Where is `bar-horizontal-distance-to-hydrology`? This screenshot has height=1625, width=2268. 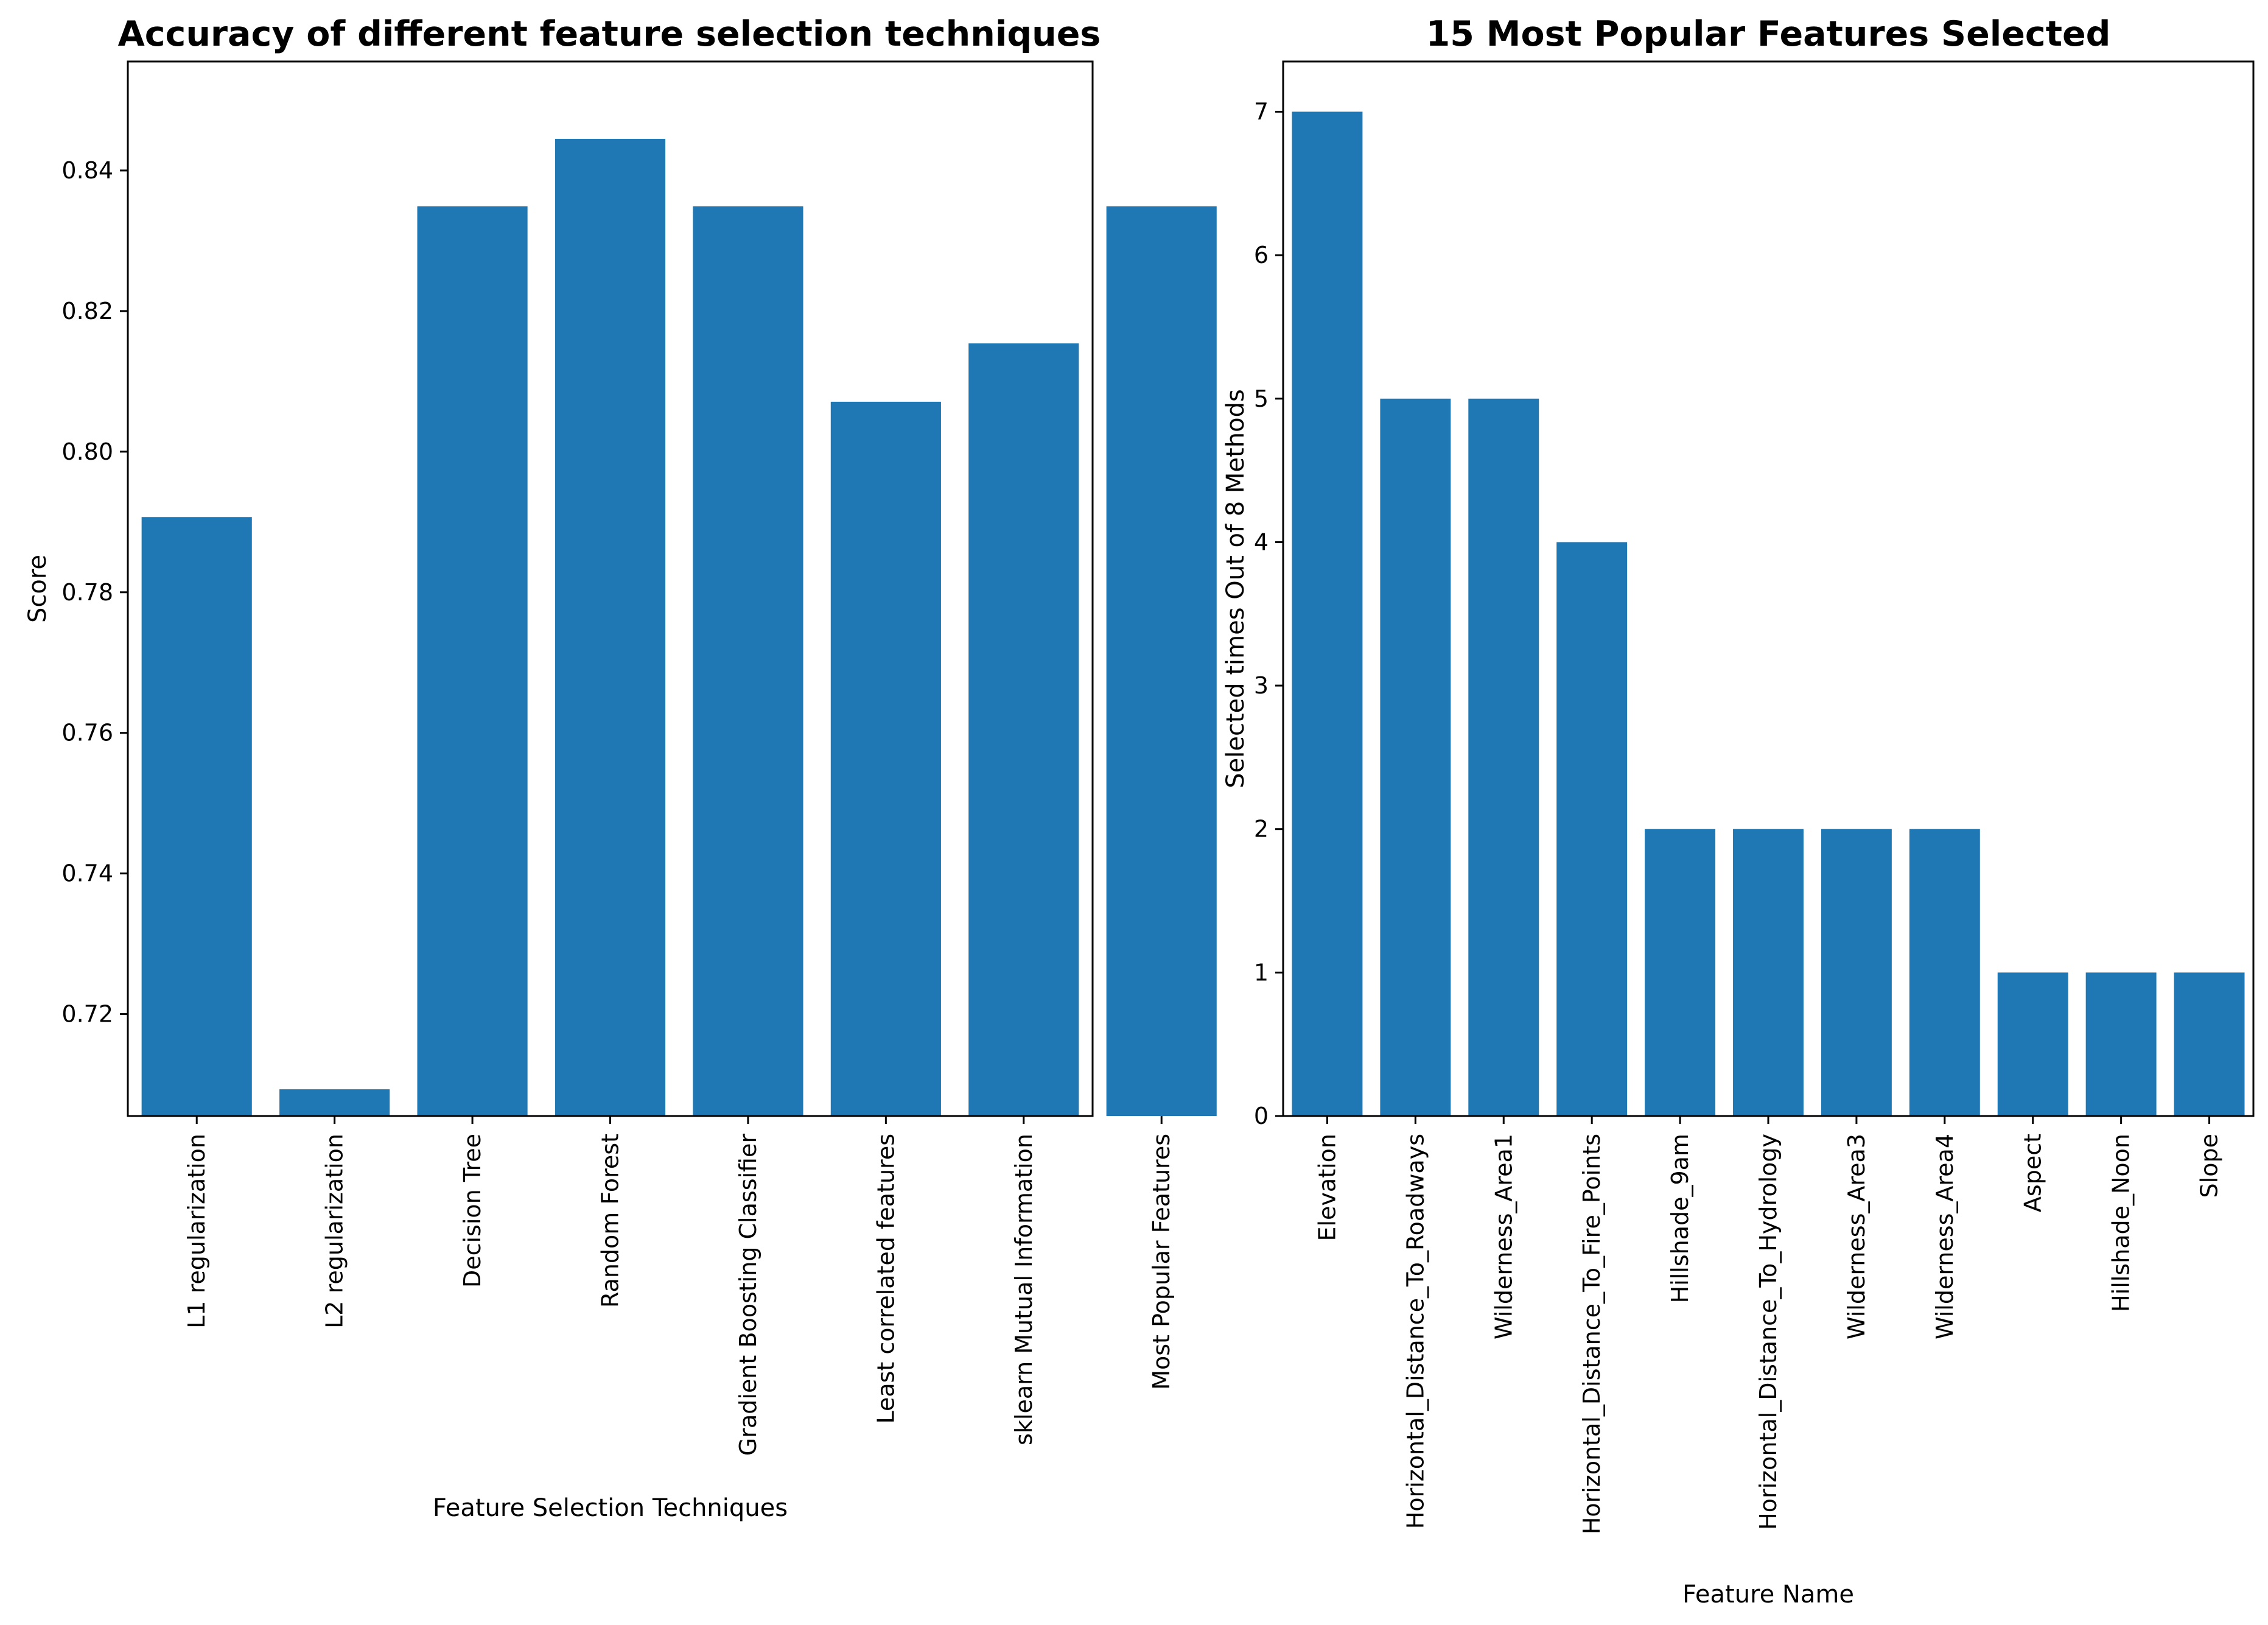 bar-horizontal-distance-to-hydrology is located at coordinates (1768, 972).